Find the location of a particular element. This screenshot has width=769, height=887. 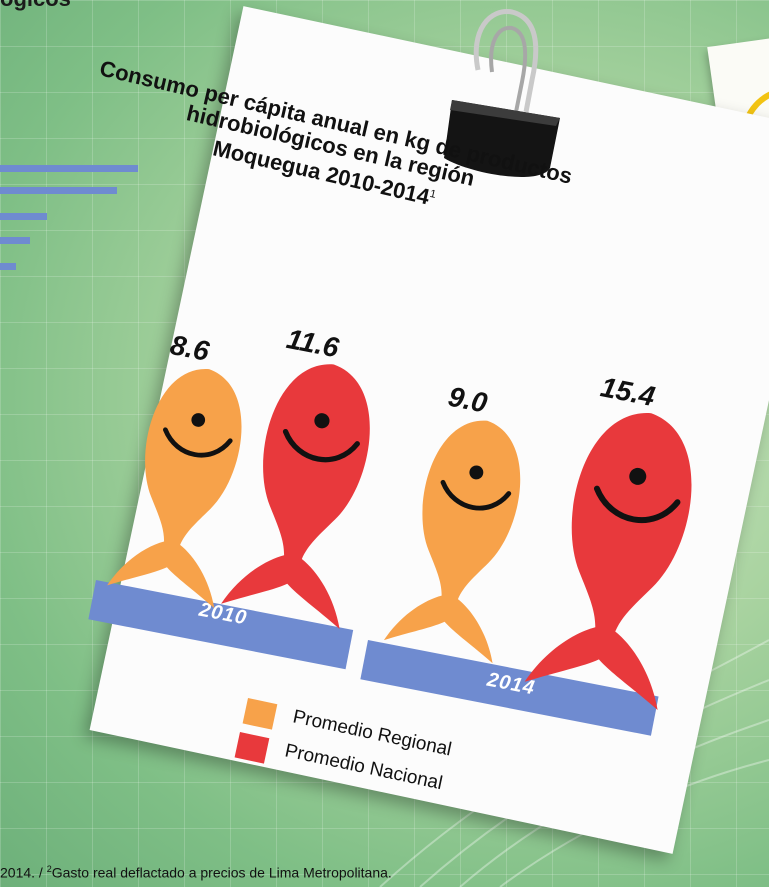

footnote-text: 2014. / is located at coordinates (23, 872).